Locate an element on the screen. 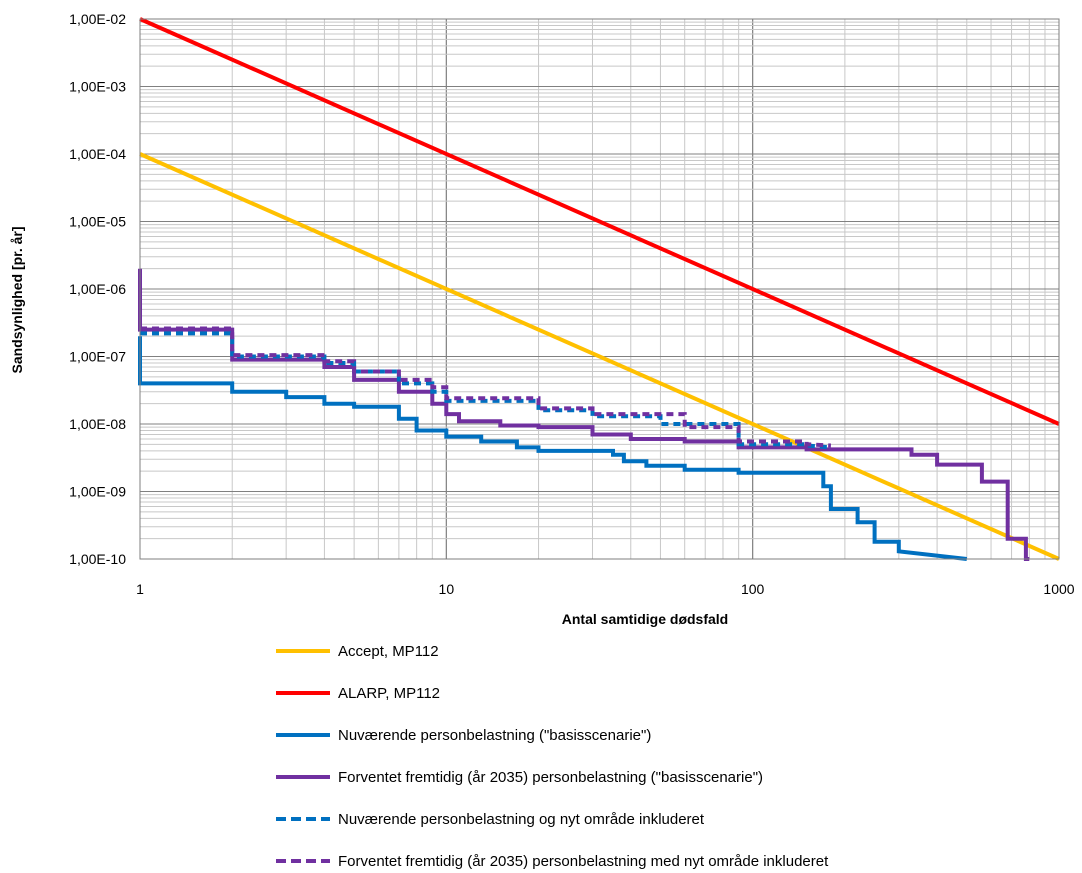  y-tick-label: 1,00E-06 is located at coordinates (97, 289).